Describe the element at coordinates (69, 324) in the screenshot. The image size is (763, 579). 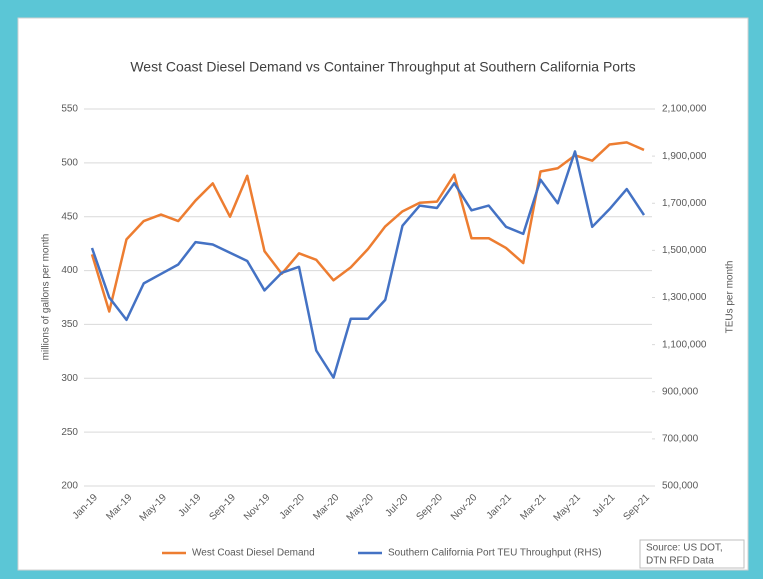
I see `y-tick-label: 350` at that location.